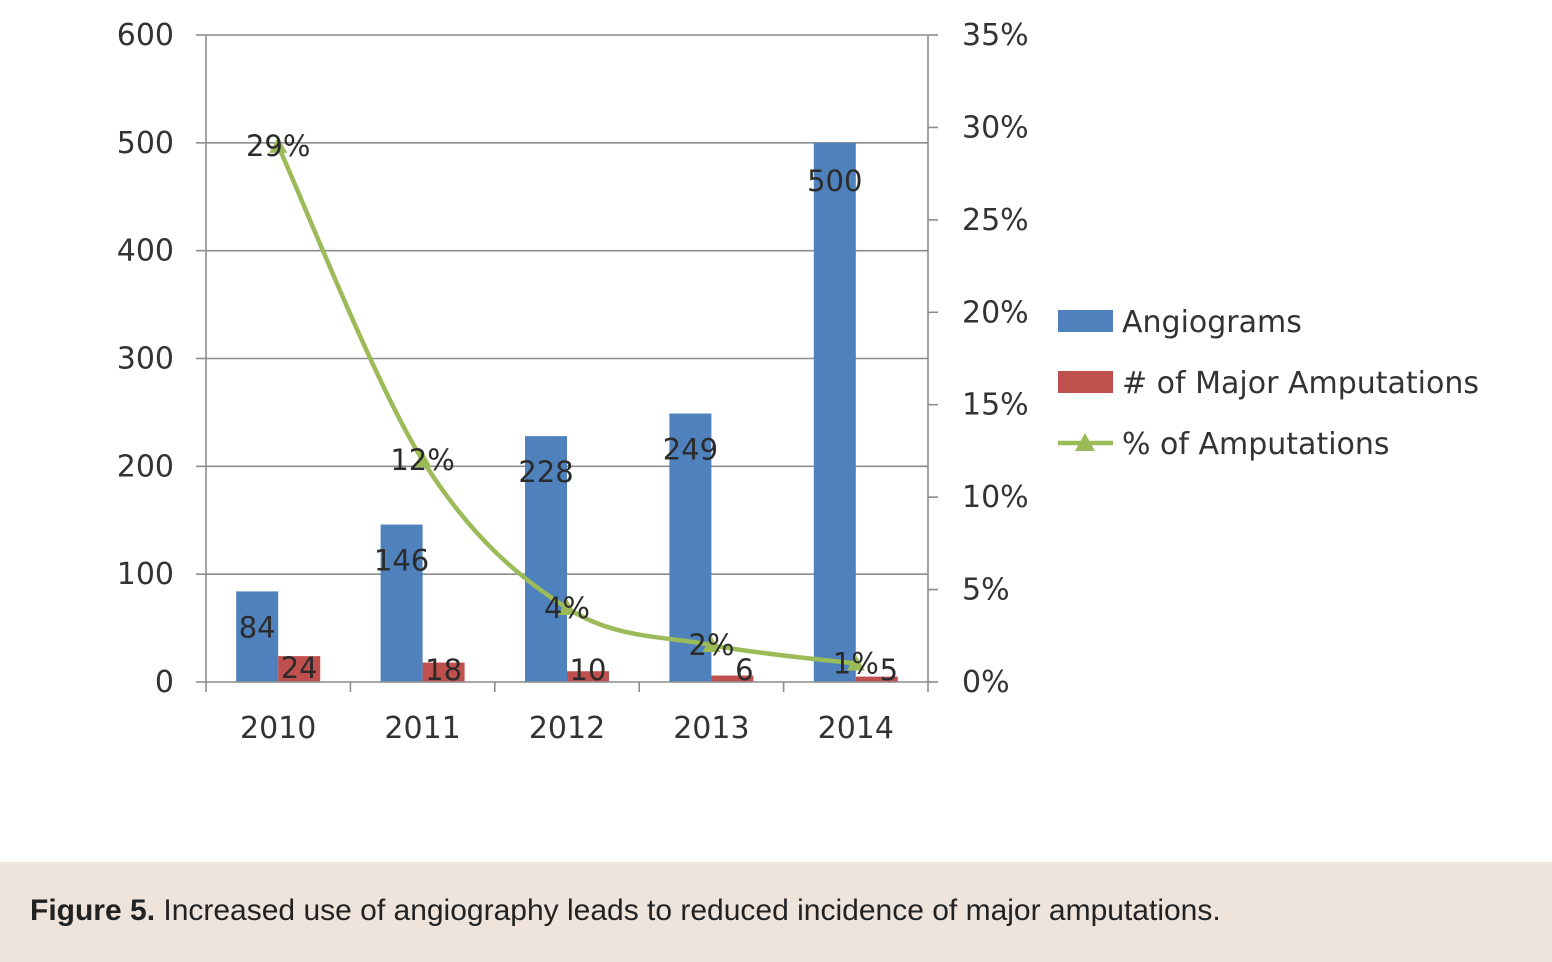 The image size is (1552, 962). I want to click on amputations-percent-data-label: 2%, so click(711, 645).